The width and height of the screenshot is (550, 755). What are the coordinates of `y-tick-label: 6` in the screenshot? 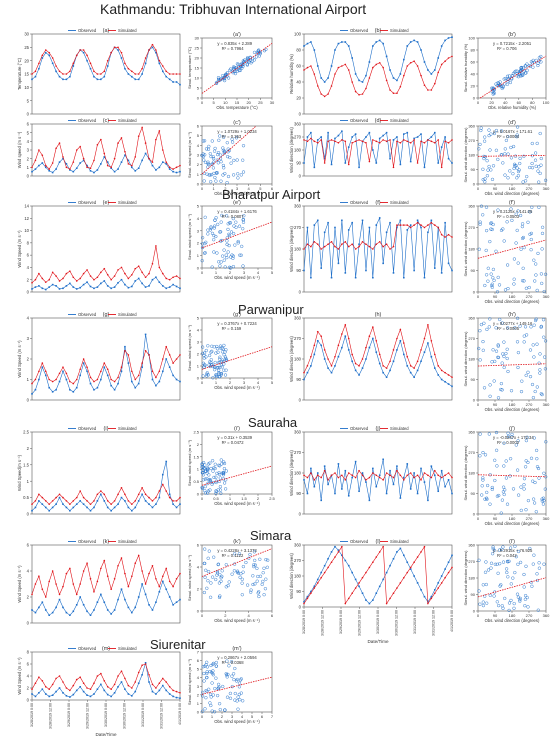 It's located at (28, 545).